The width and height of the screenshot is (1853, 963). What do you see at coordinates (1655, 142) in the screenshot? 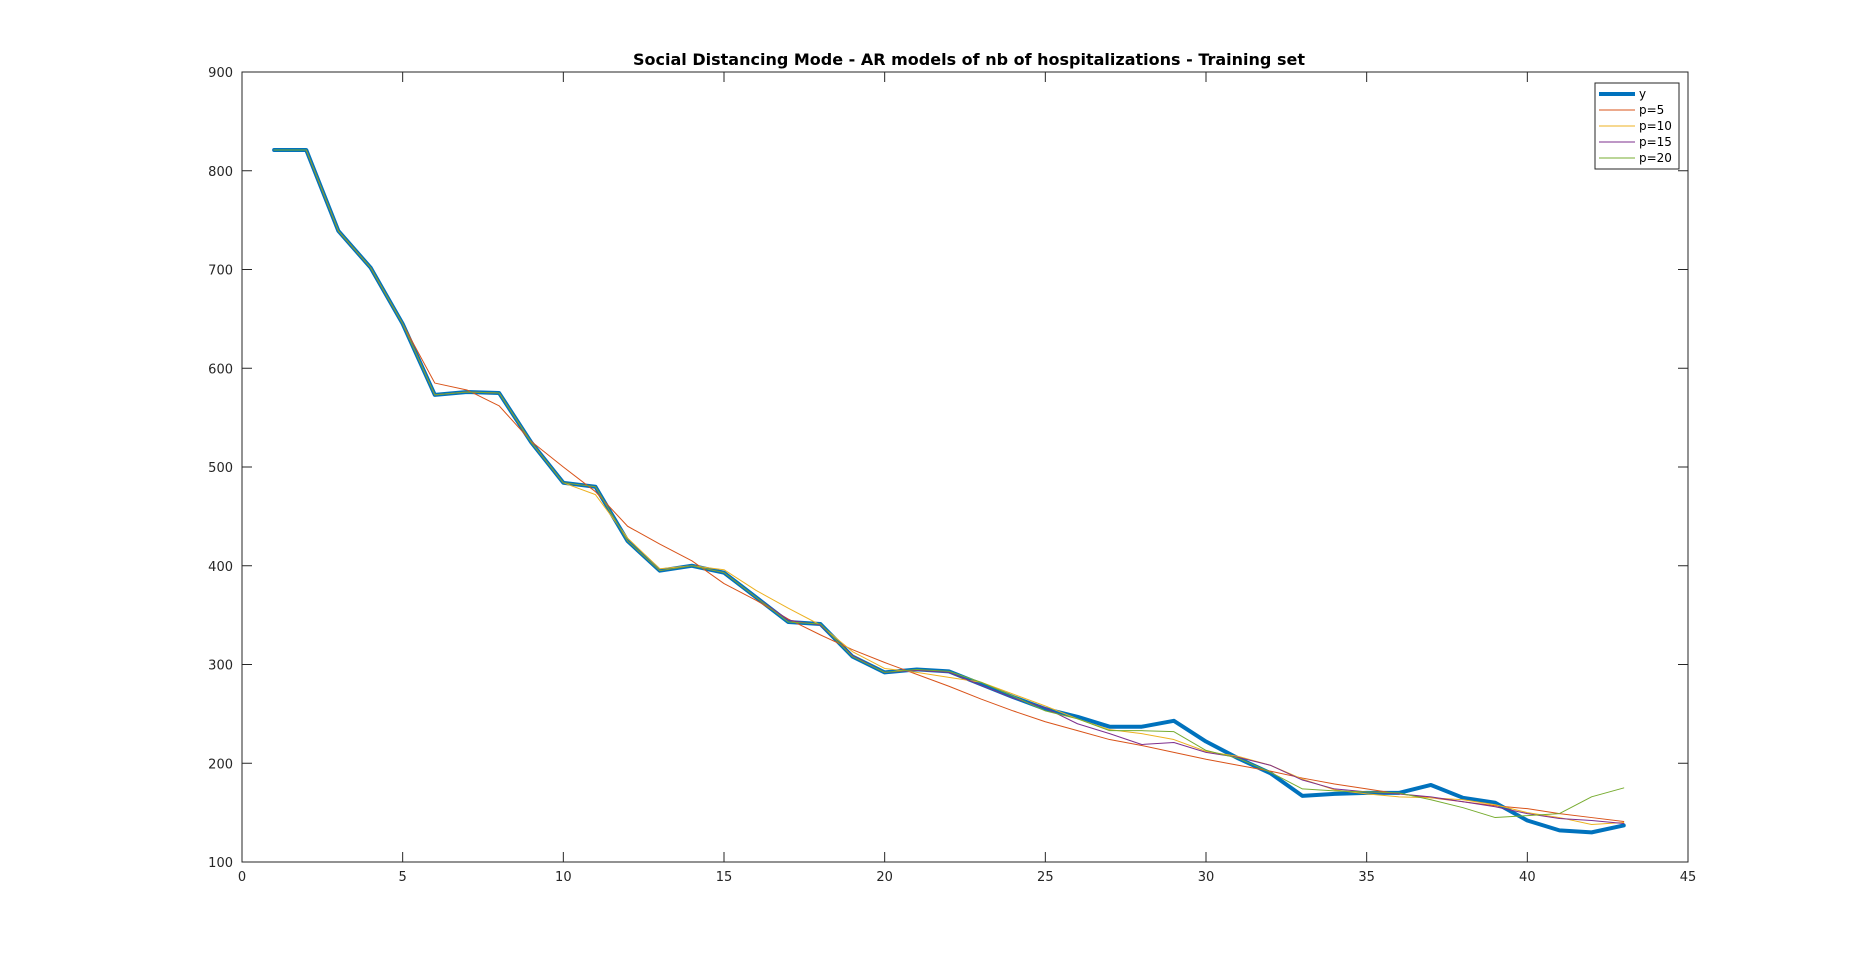
I see `legend-label: p=15` at bounding box center [1655, 142].